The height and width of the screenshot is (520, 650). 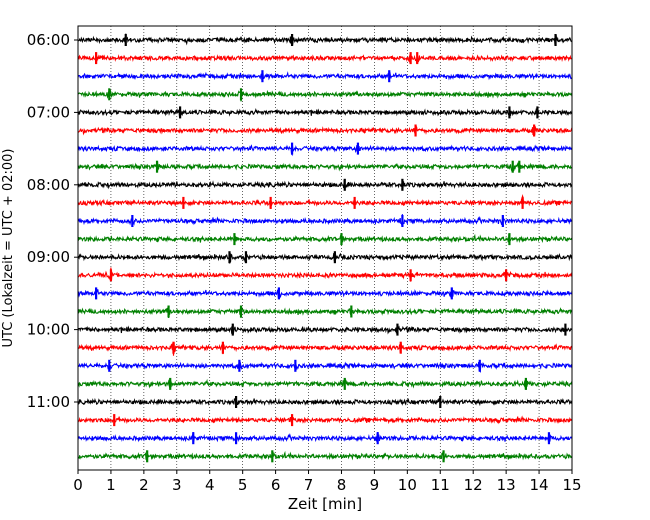 I want to click on y-tick-label-0800: 08:00, so click(x=48, y=185).